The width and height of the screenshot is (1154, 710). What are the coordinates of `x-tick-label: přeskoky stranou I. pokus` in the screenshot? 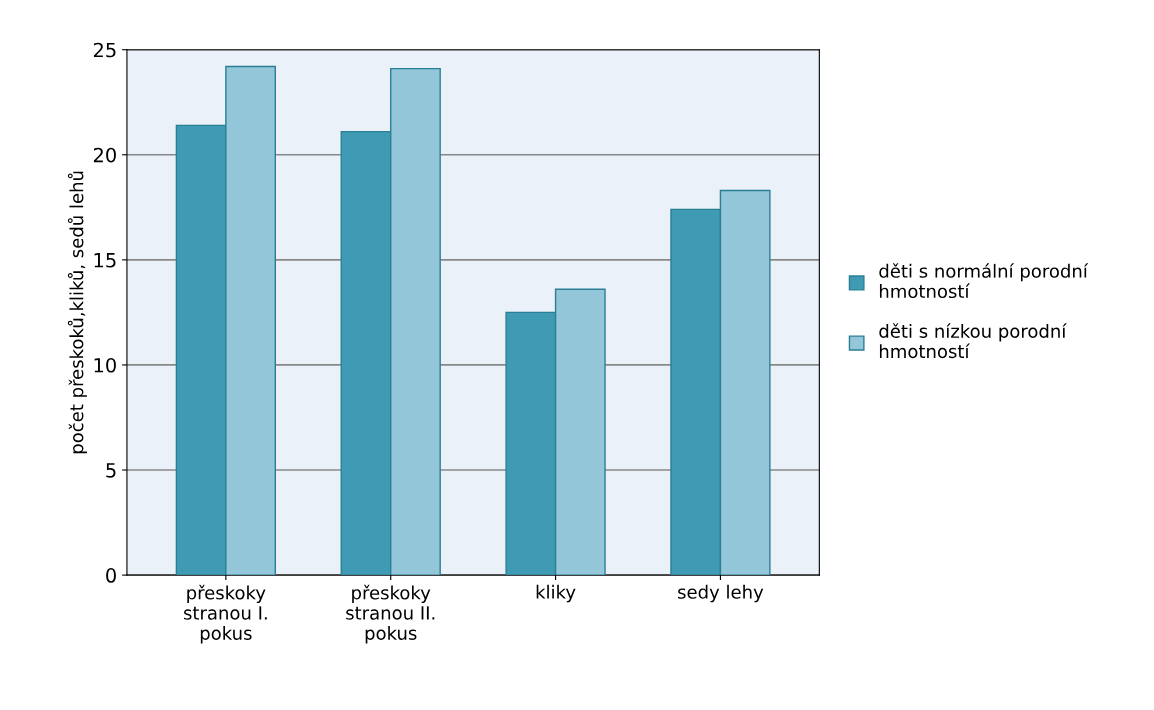 It's located at (225, 614).